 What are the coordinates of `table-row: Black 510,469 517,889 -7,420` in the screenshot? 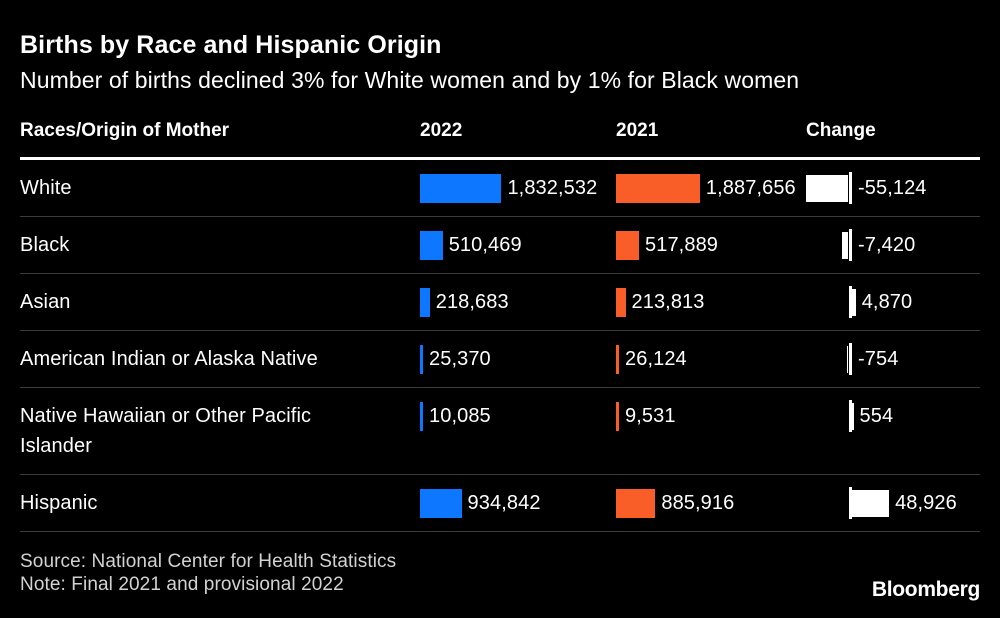 It's located at (500, 245).